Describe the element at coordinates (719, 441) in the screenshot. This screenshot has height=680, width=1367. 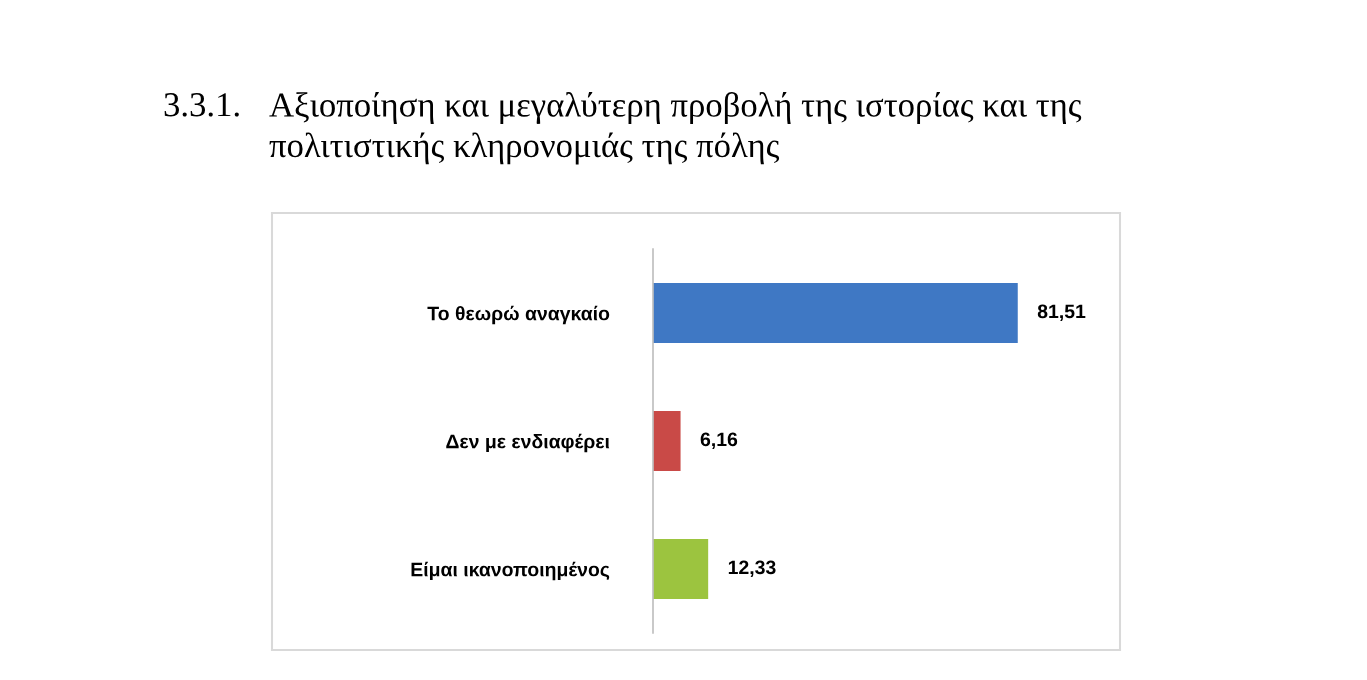
I see `data-label: 6,16` at that location.